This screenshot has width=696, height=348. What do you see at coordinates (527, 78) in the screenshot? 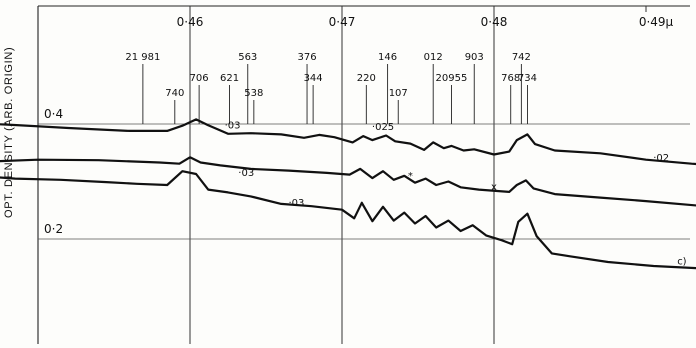
I see `line-marker-label: 734` at bounding box center [527, 78].